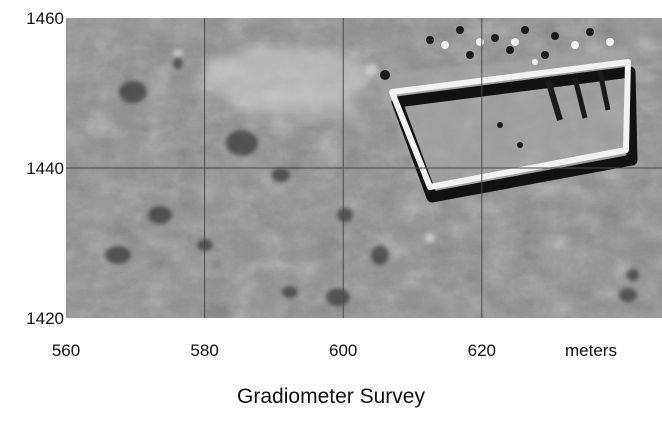  I want to click on y-tick-label: 1420, so click(45, 318).